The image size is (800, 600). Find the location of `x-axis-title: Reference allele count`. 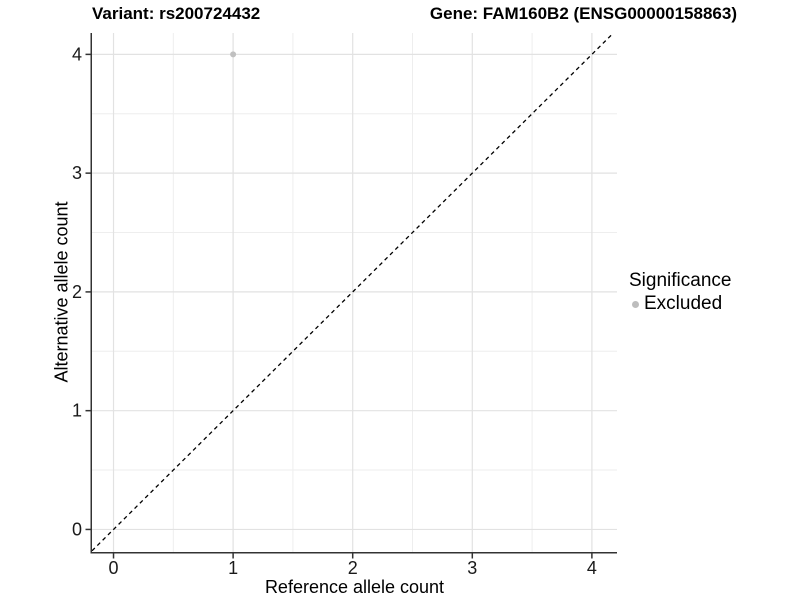

x-axis-title: Reference allele count is located at coordinates (354, 587).